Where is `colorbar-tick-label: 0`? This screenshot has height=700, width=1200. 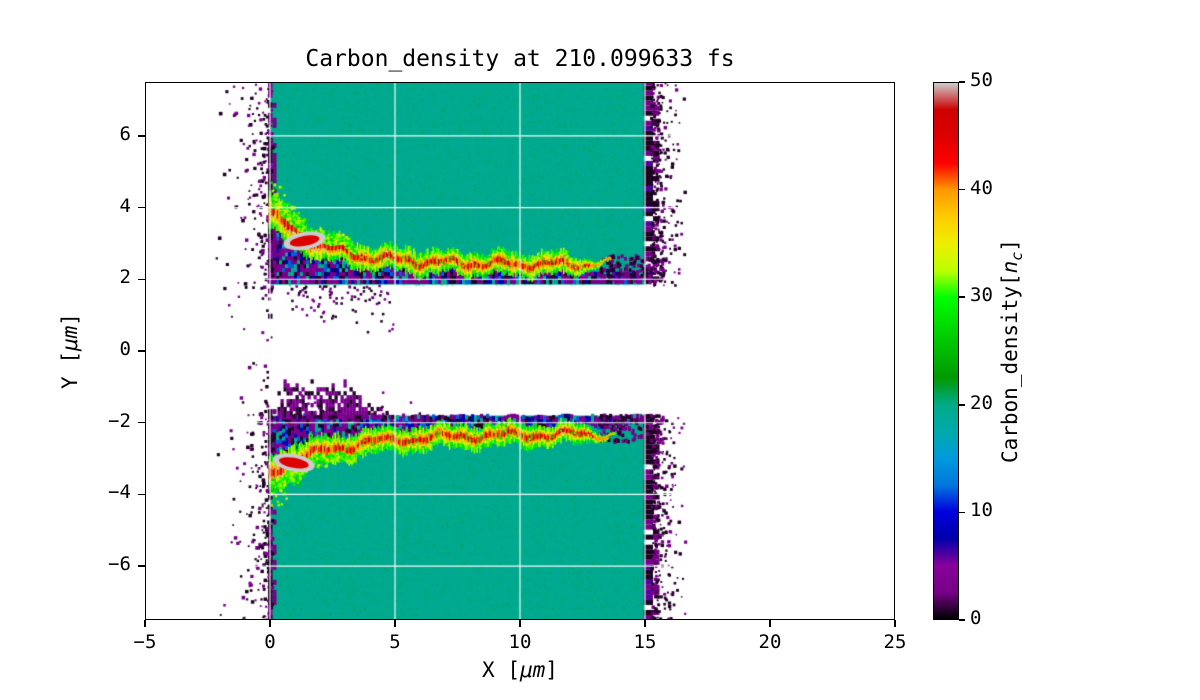 colorbar-tick-label: 0 is located at coordinates (976, 618).